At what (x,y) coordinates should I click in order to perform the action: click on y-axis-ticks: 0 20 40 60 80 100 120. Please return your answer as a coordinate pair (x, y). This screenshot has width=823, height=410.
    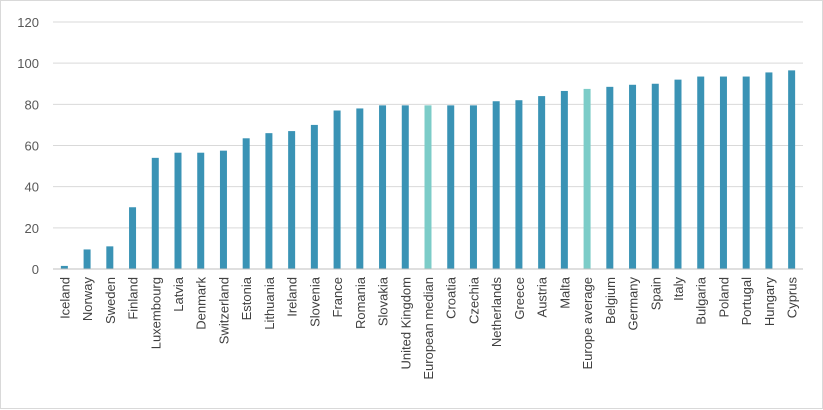
    Looking at the image, I should click on (28, 146).